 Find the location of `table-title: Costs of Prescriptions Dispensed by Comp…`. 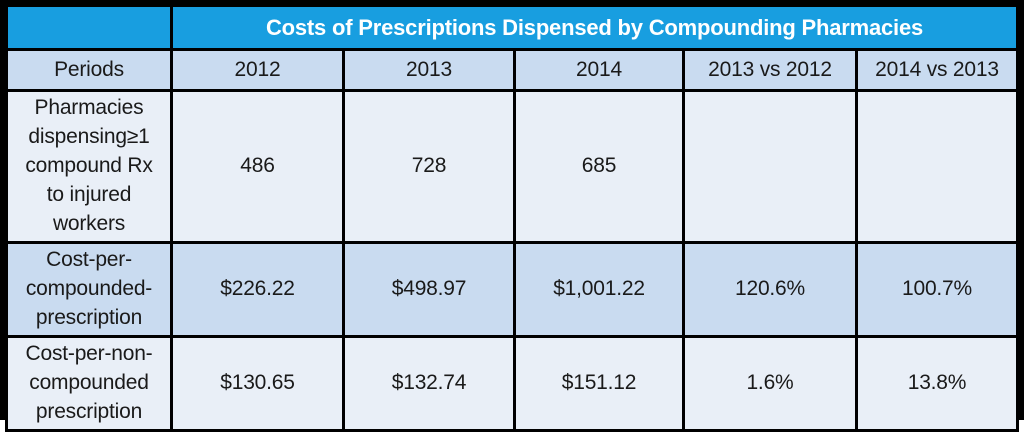

table-title: Costs of Prescriptions Dispensed by Comp… is located at coordinates (594, 27).